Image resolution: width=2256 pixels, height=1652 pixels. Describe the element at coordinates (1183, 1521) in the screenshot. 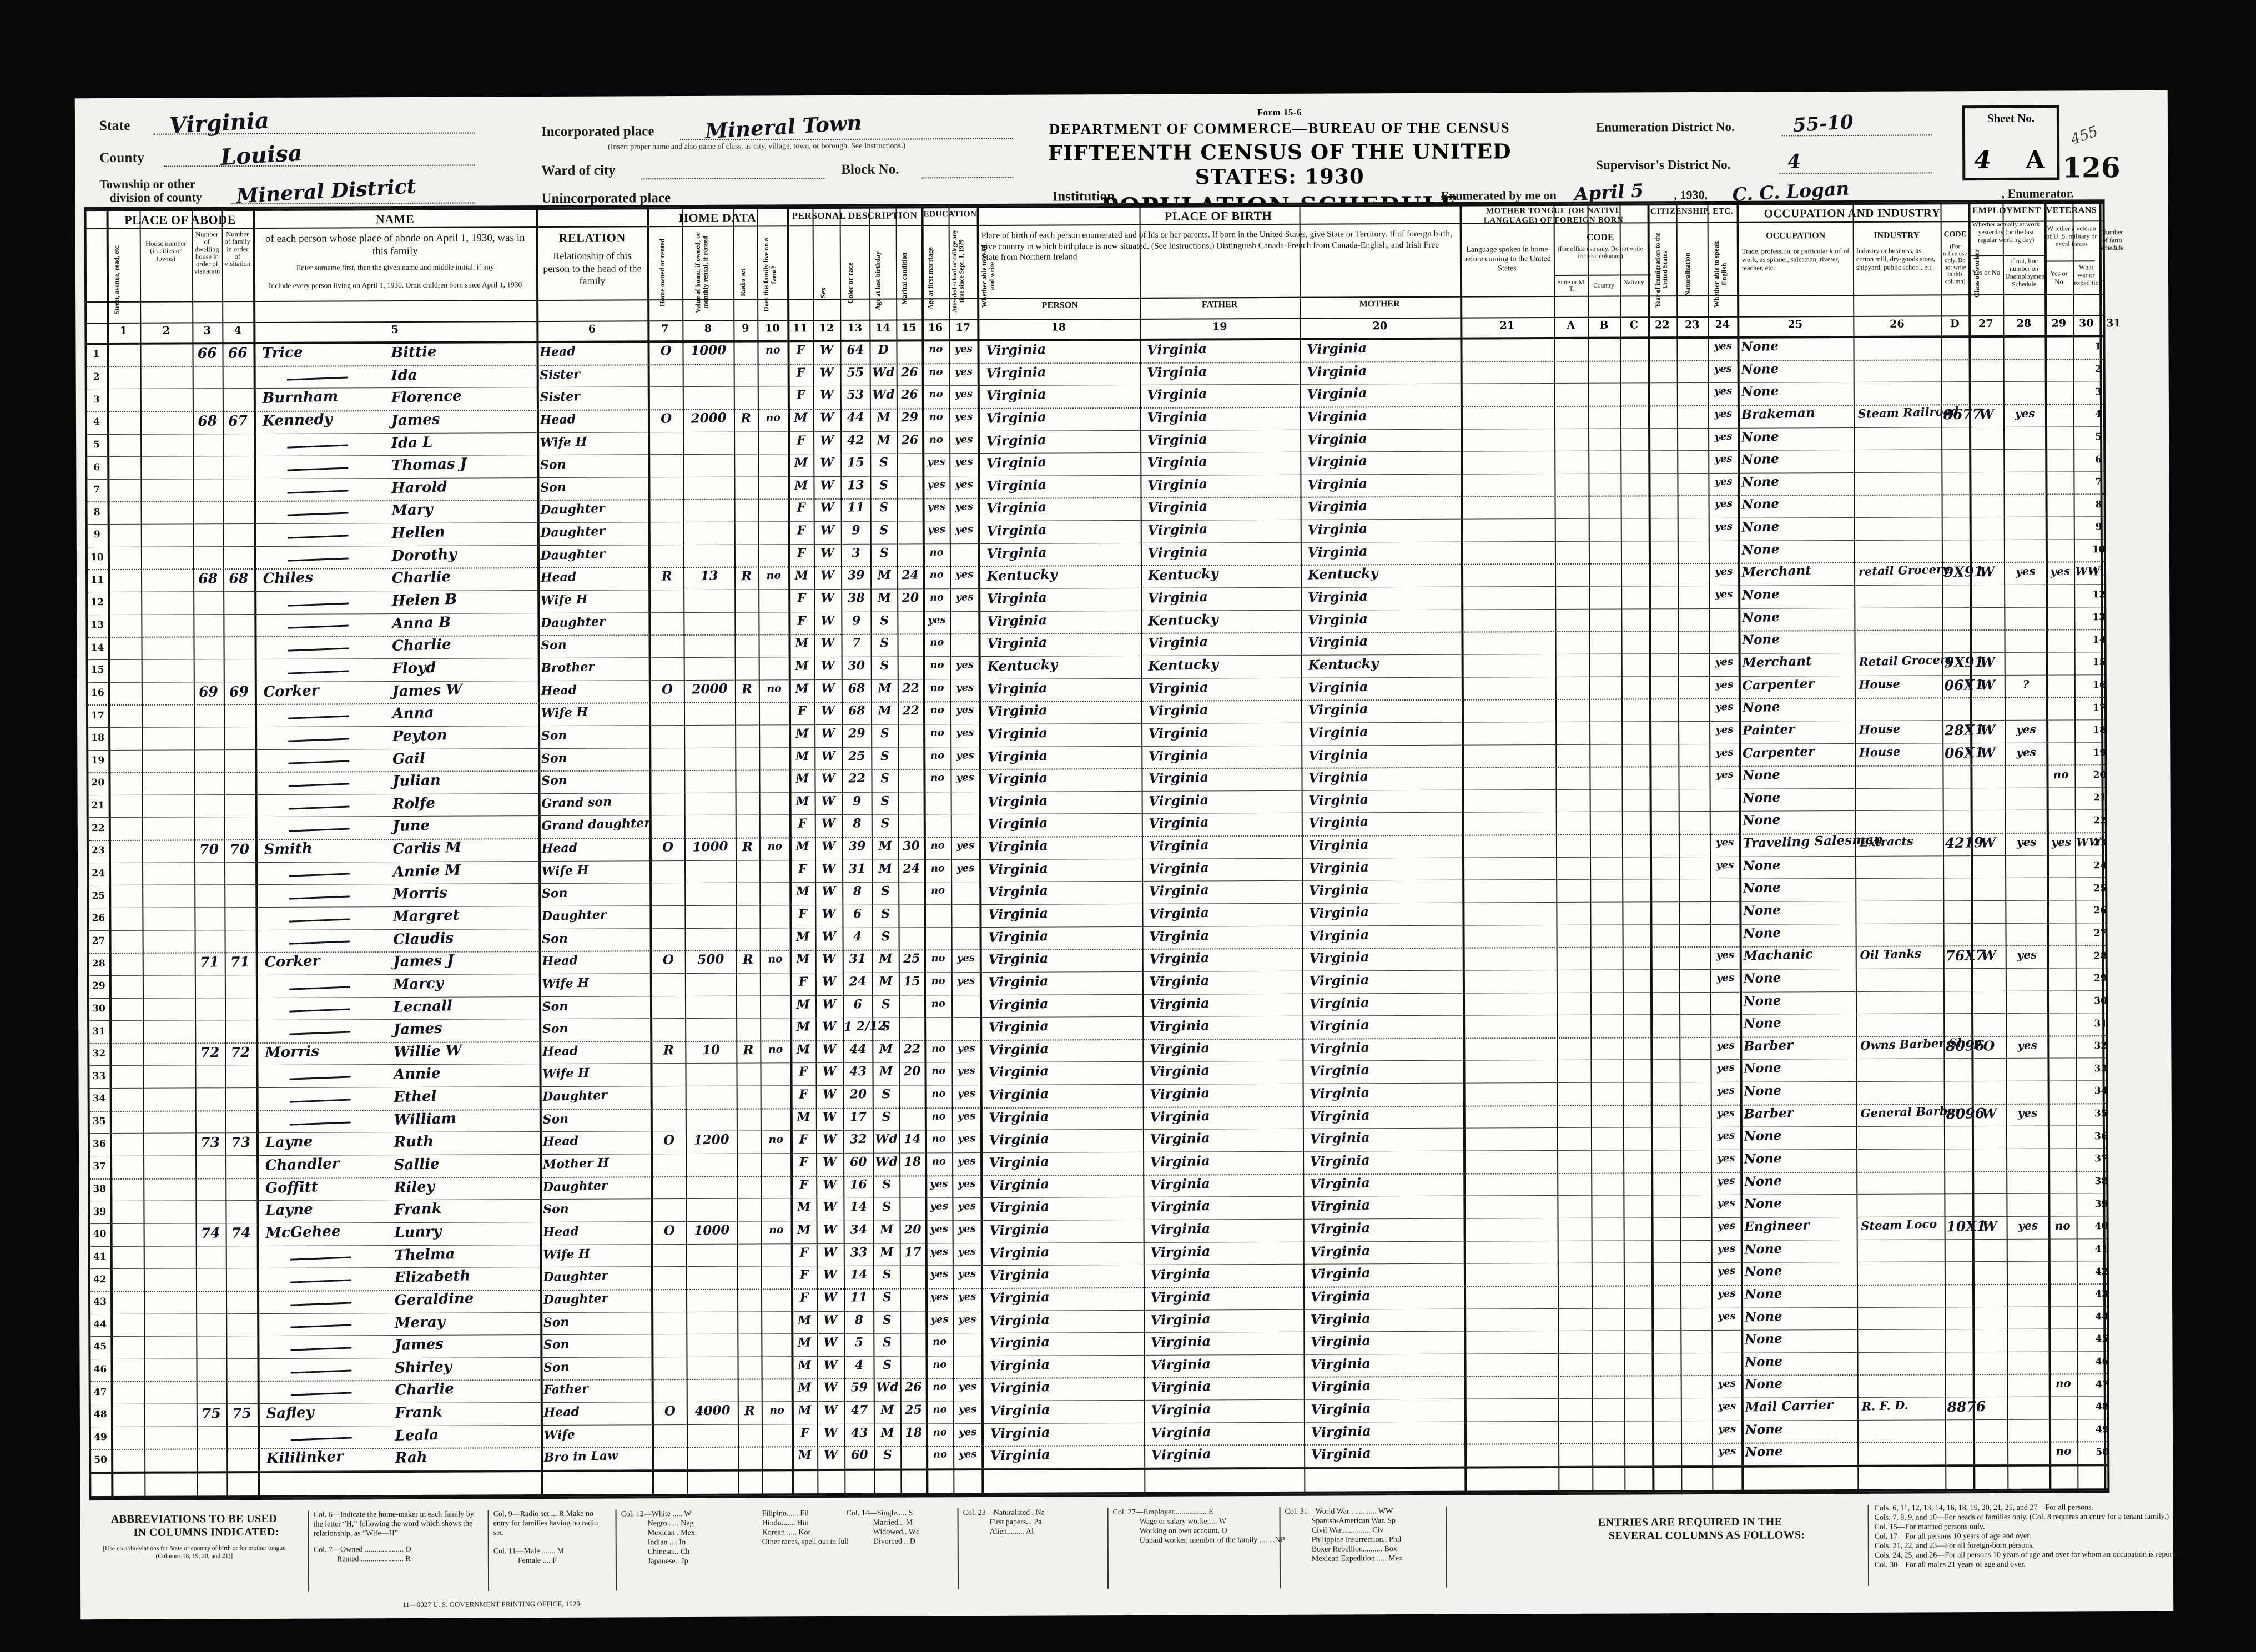

I see `f-col27-line: Wage or salary worker.... W` at that location.